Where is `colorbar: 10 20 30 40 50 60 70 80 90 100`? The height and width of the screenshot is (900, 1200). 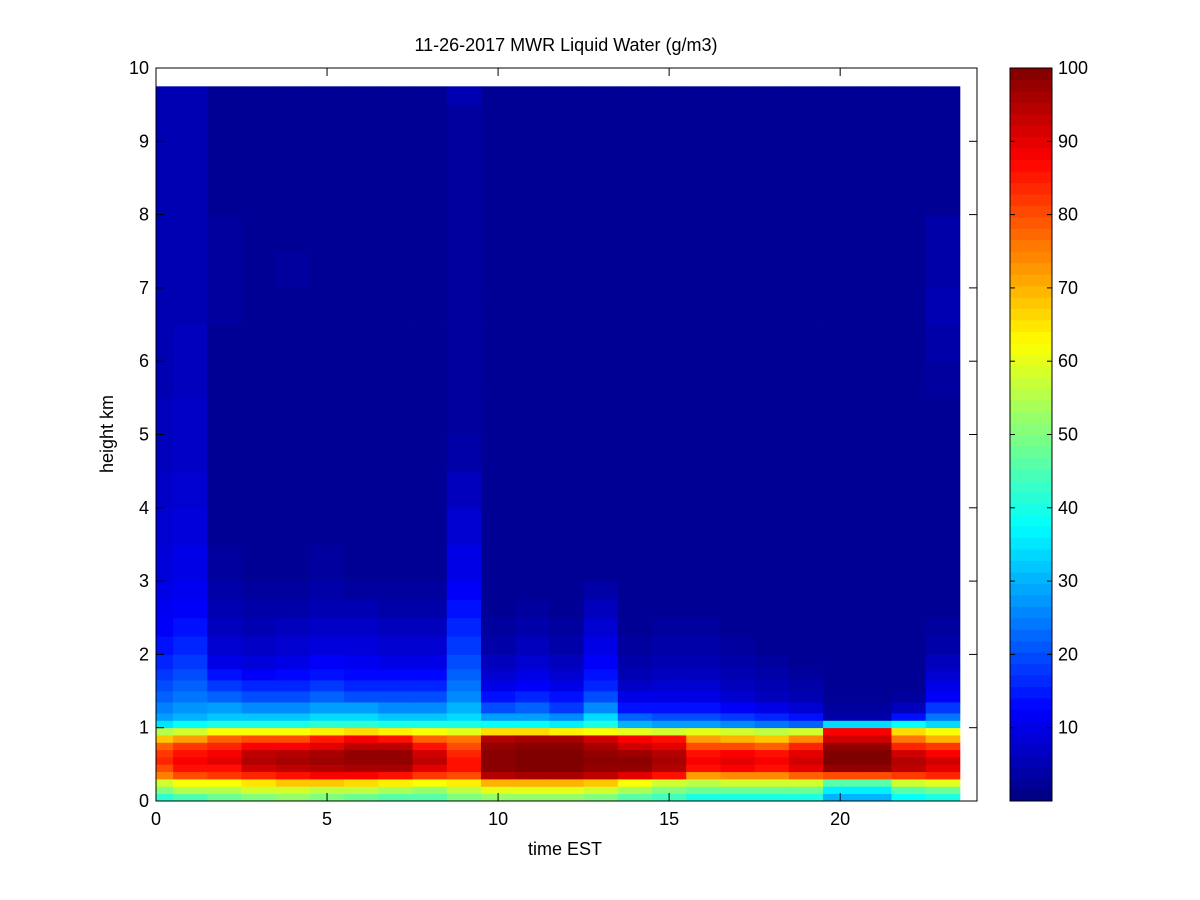 colorbar: 10 20 30 40 50 60 70 80 90 100 is located at coordinates (1048, 430).